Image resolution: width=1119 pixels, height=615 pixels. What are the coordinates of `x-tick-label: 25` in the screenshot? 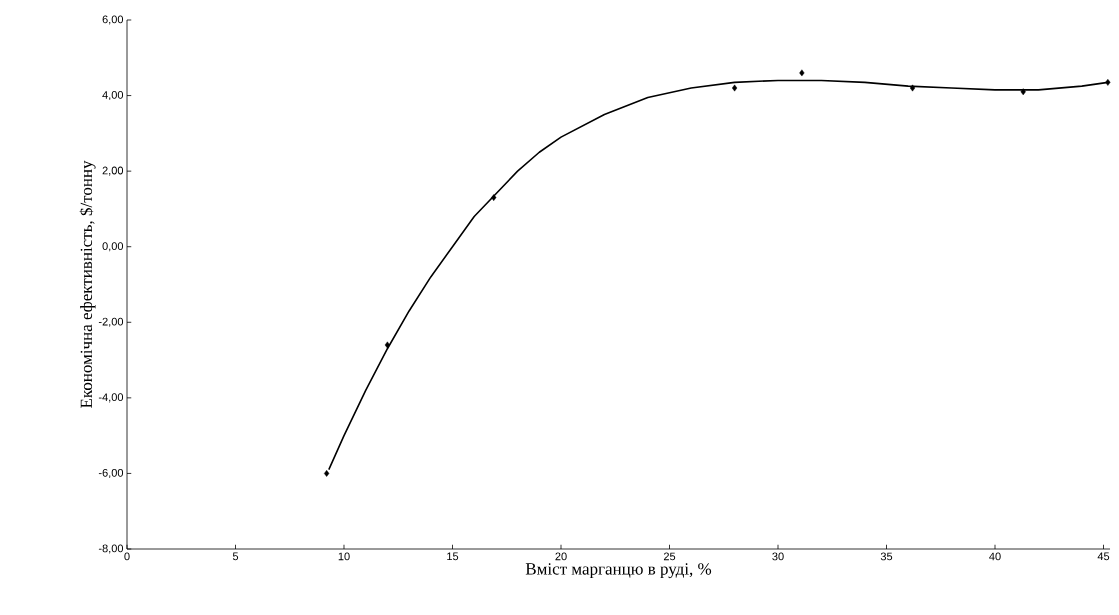 It's located at (669, 556).